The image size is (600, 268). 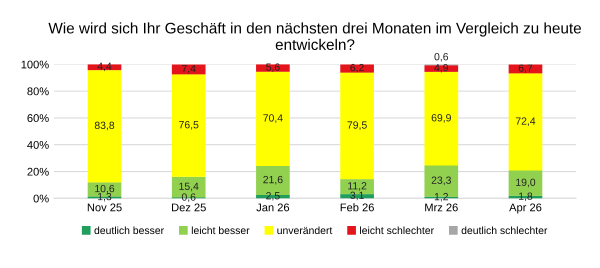 I want to click on data-label: 69,9, so click(x=441, y=118).